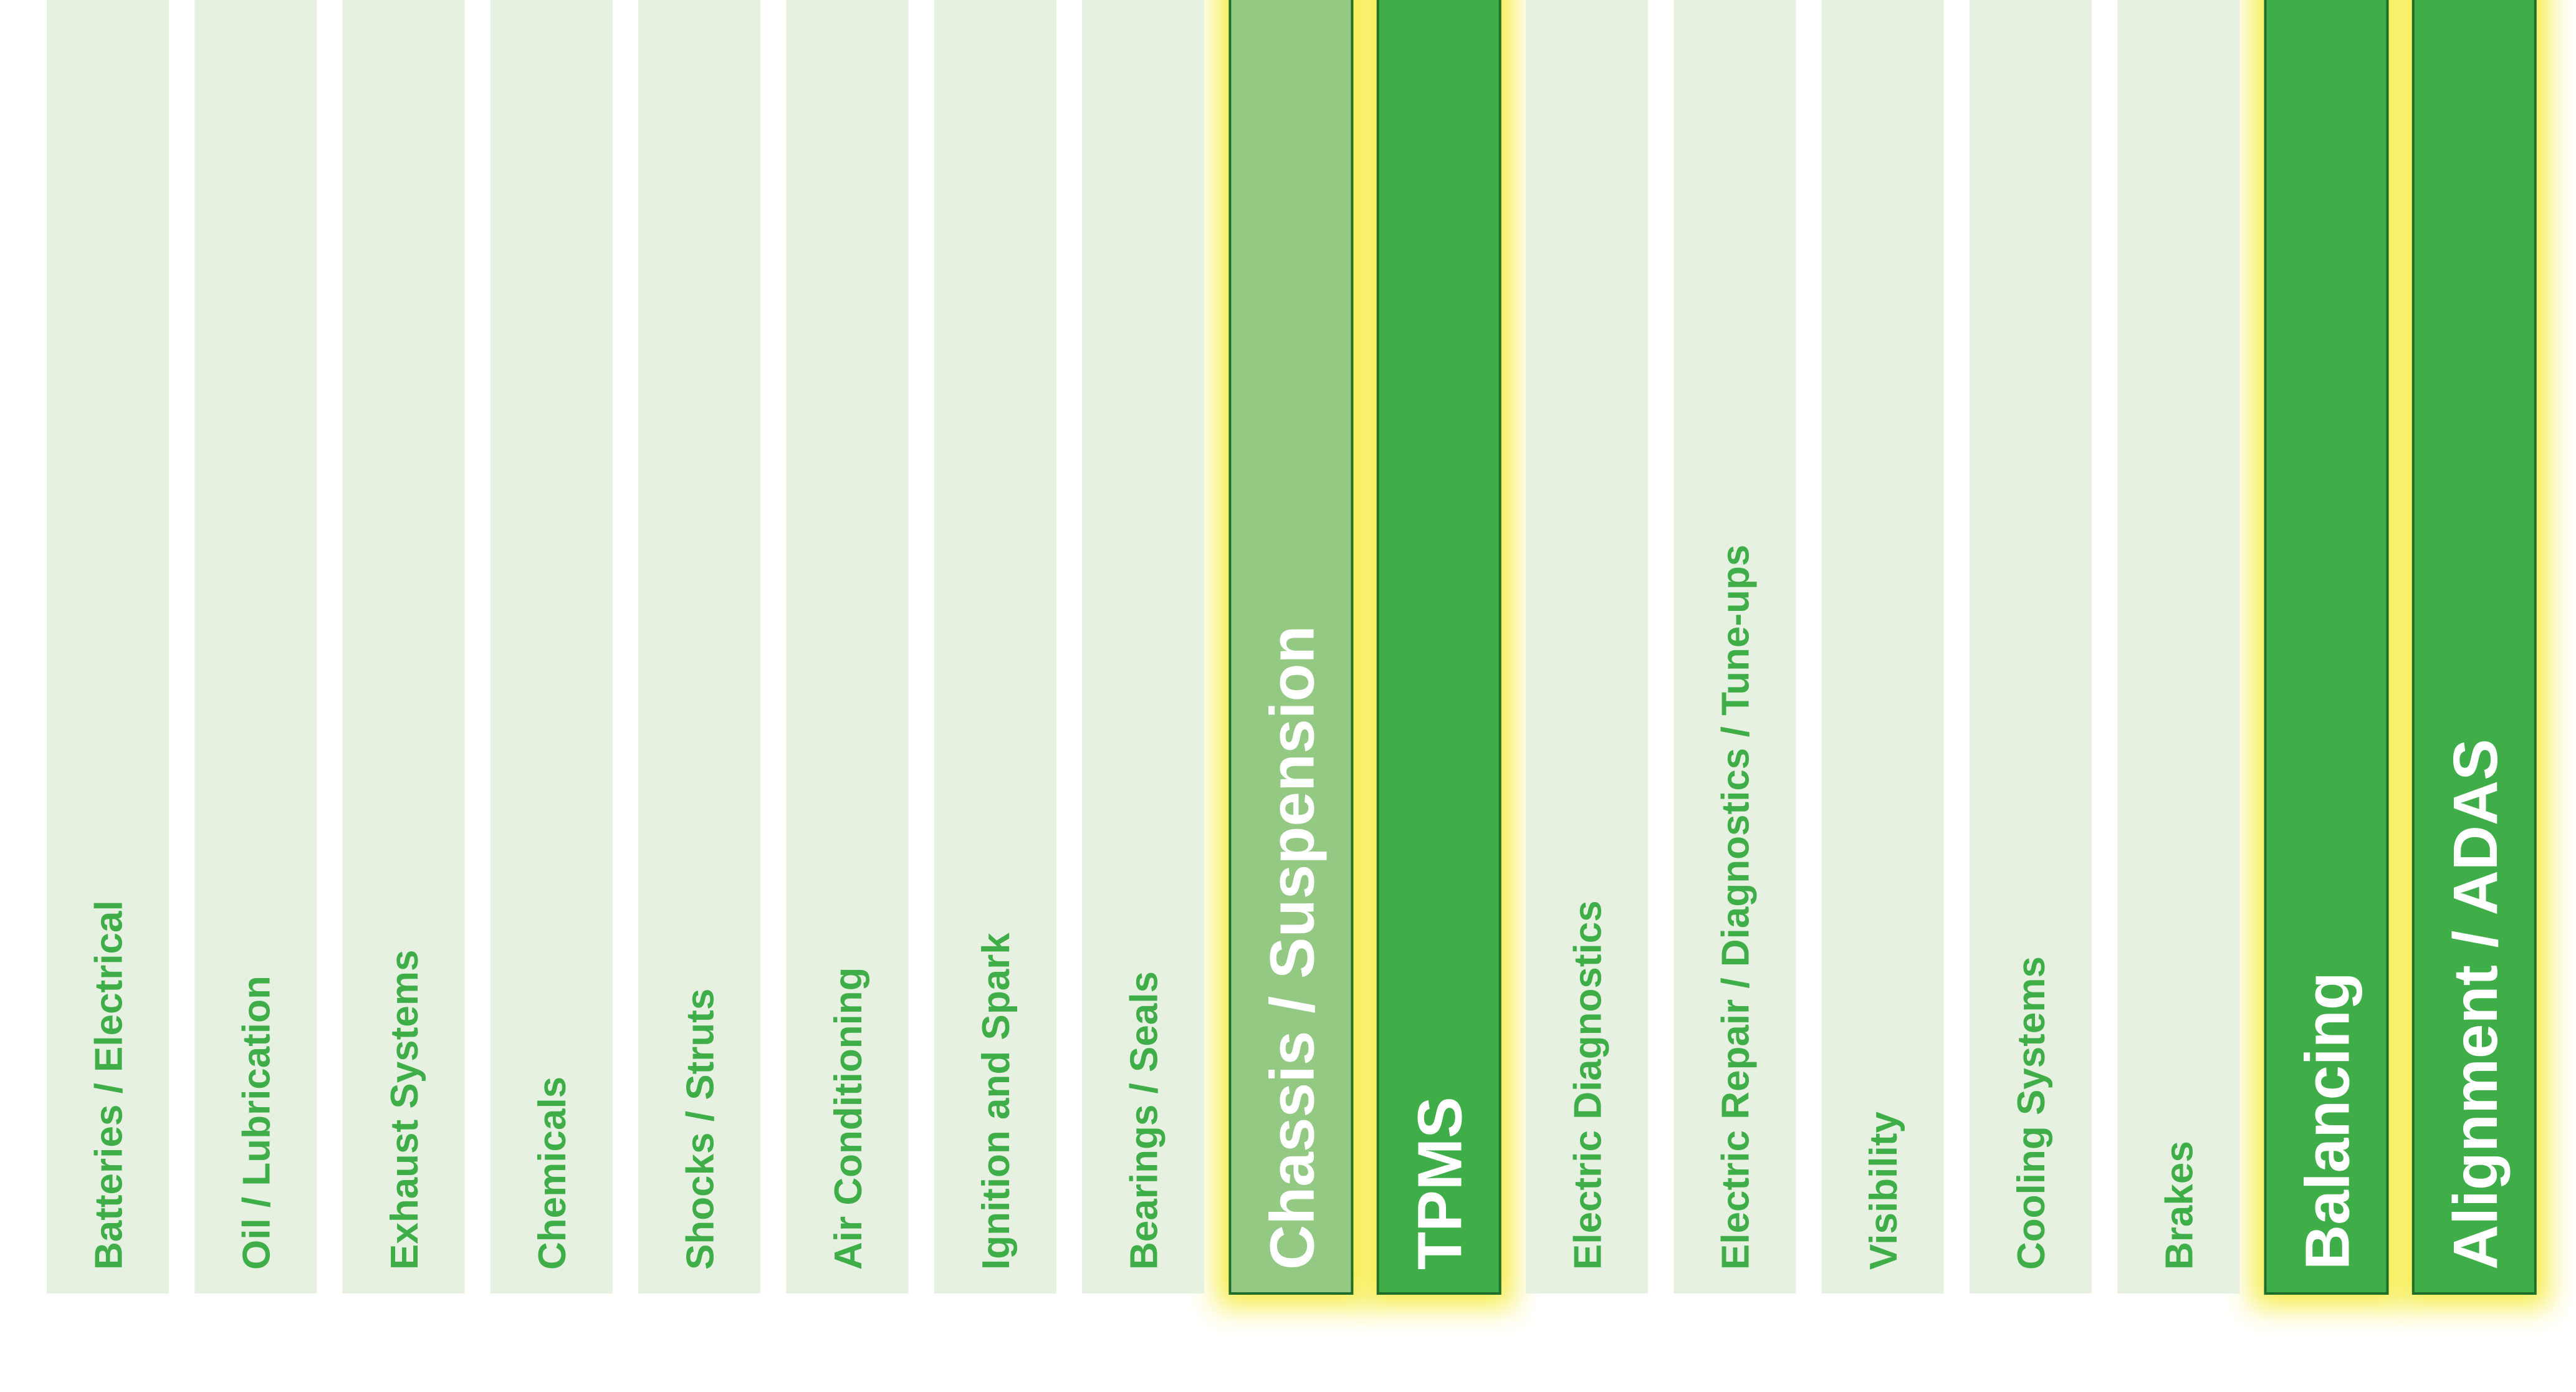 The height and width of the screenshot is (1392, 2576). What do you see at coordinates (258, 1123) in the screenshot?
I see `category-label-oil-lubrication: Oil / Lubrication` at bounding box center [258, 1123].